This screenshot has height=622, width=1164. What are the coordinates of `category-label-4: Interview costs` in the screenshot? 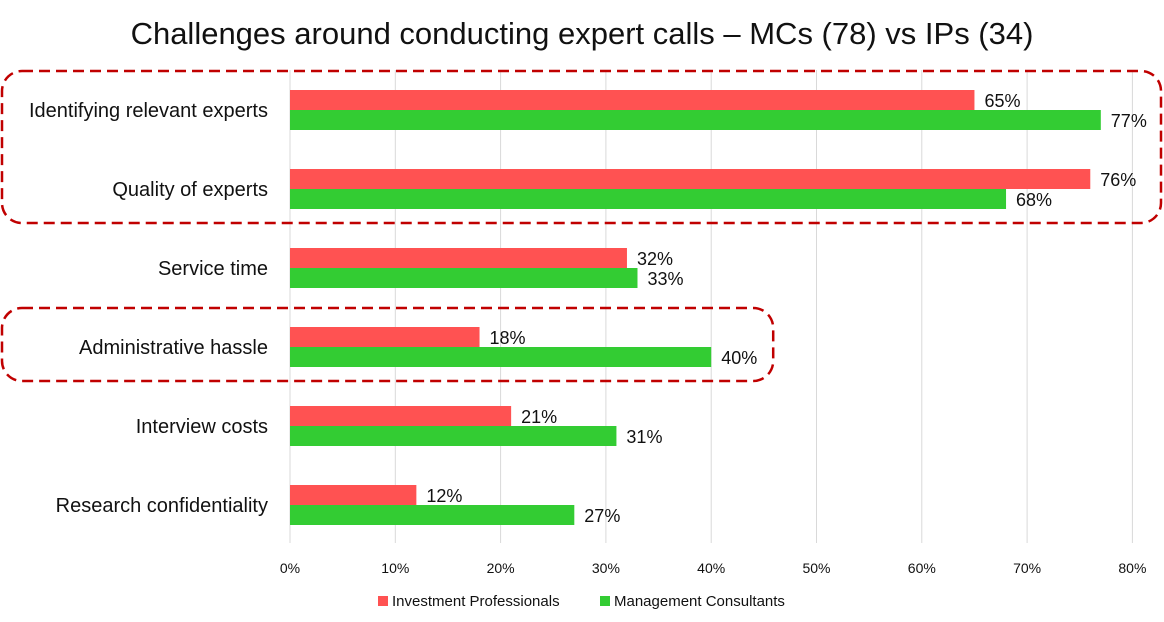 It's located at (202, 427).